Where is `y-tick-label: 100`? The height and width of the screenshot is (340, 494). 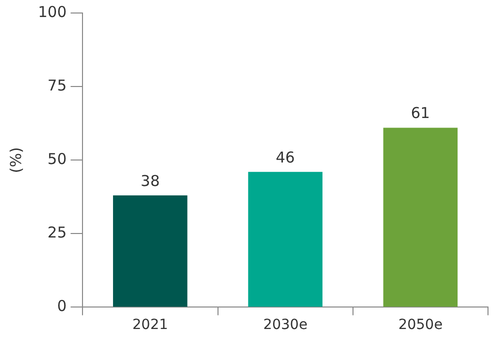 y-tick-label: 100 is located at coordinates (52, 11).